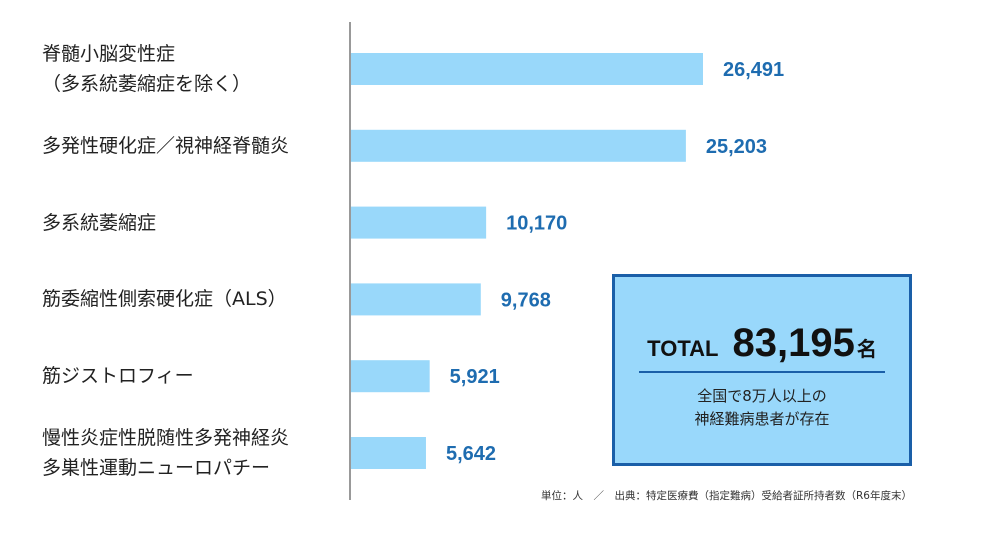 This screenshot has width=1000, height=538. I want to click on total-divider, so click(762, 372).